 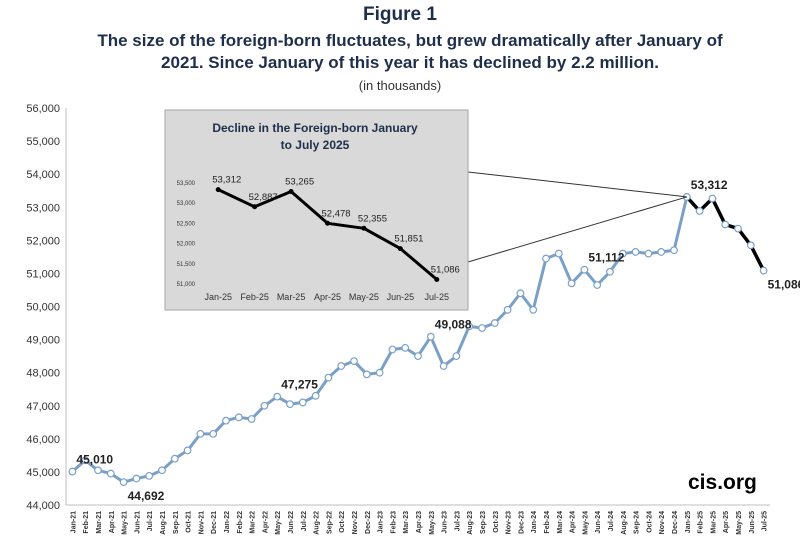 I want to click on x-tick-label: Apr-22, so click(x=265, y=522).